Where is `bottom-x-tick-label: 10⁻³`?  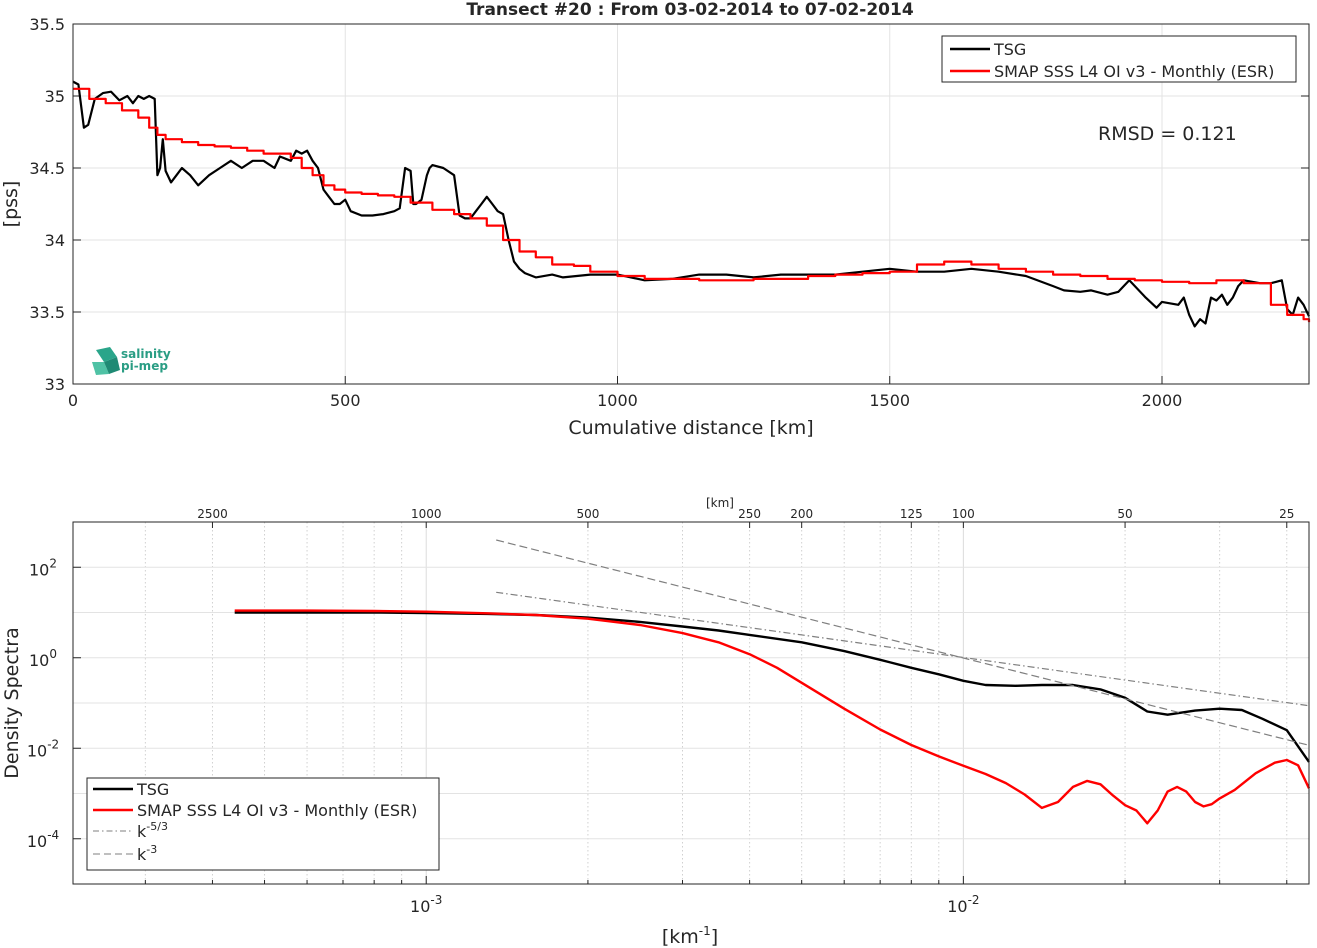
bottom-x-tick-label: 10⁻³ is located at coordinates (426, 904).